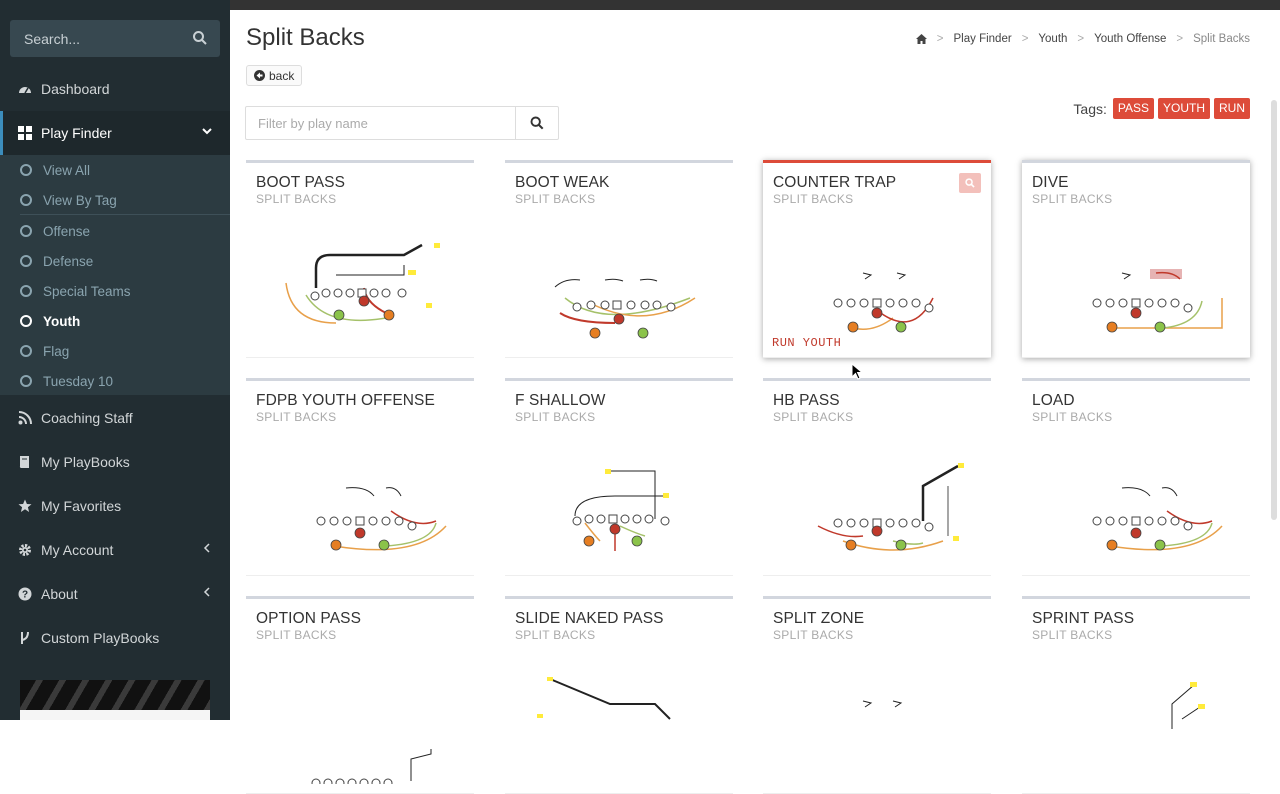  What do you see at coordinates (970, 183) in the screenshot?
I see `zoom-button` at bounding box center [970, 183].